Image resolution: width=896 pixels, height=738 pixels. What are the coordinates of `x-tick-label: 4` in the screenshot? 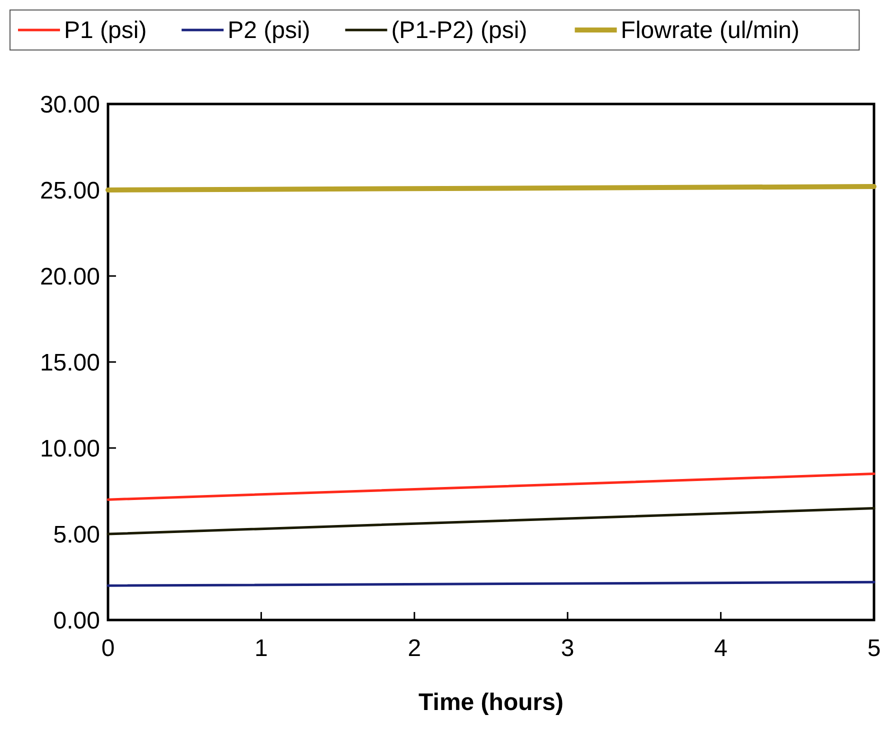 It's located at (721, 648).